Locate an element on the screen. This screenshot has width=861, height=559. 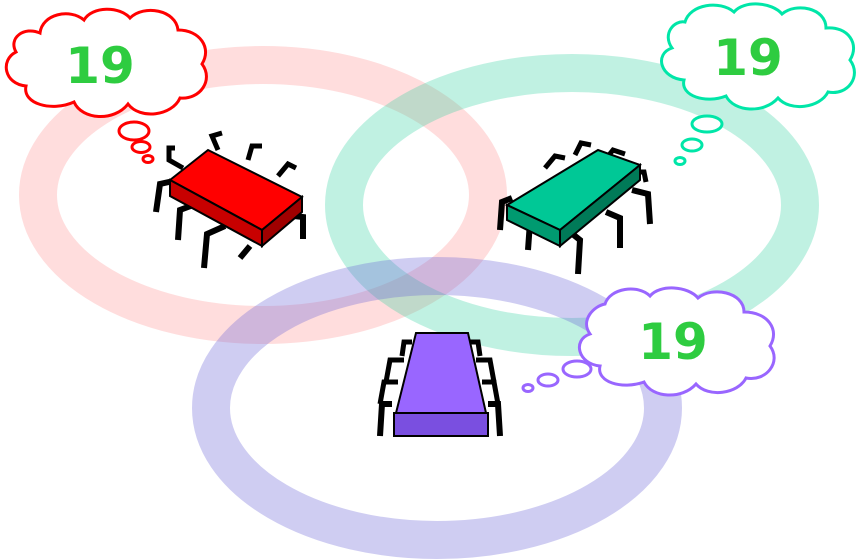
purple-thought-bubble: 19 is located at coordinates (648, 341).